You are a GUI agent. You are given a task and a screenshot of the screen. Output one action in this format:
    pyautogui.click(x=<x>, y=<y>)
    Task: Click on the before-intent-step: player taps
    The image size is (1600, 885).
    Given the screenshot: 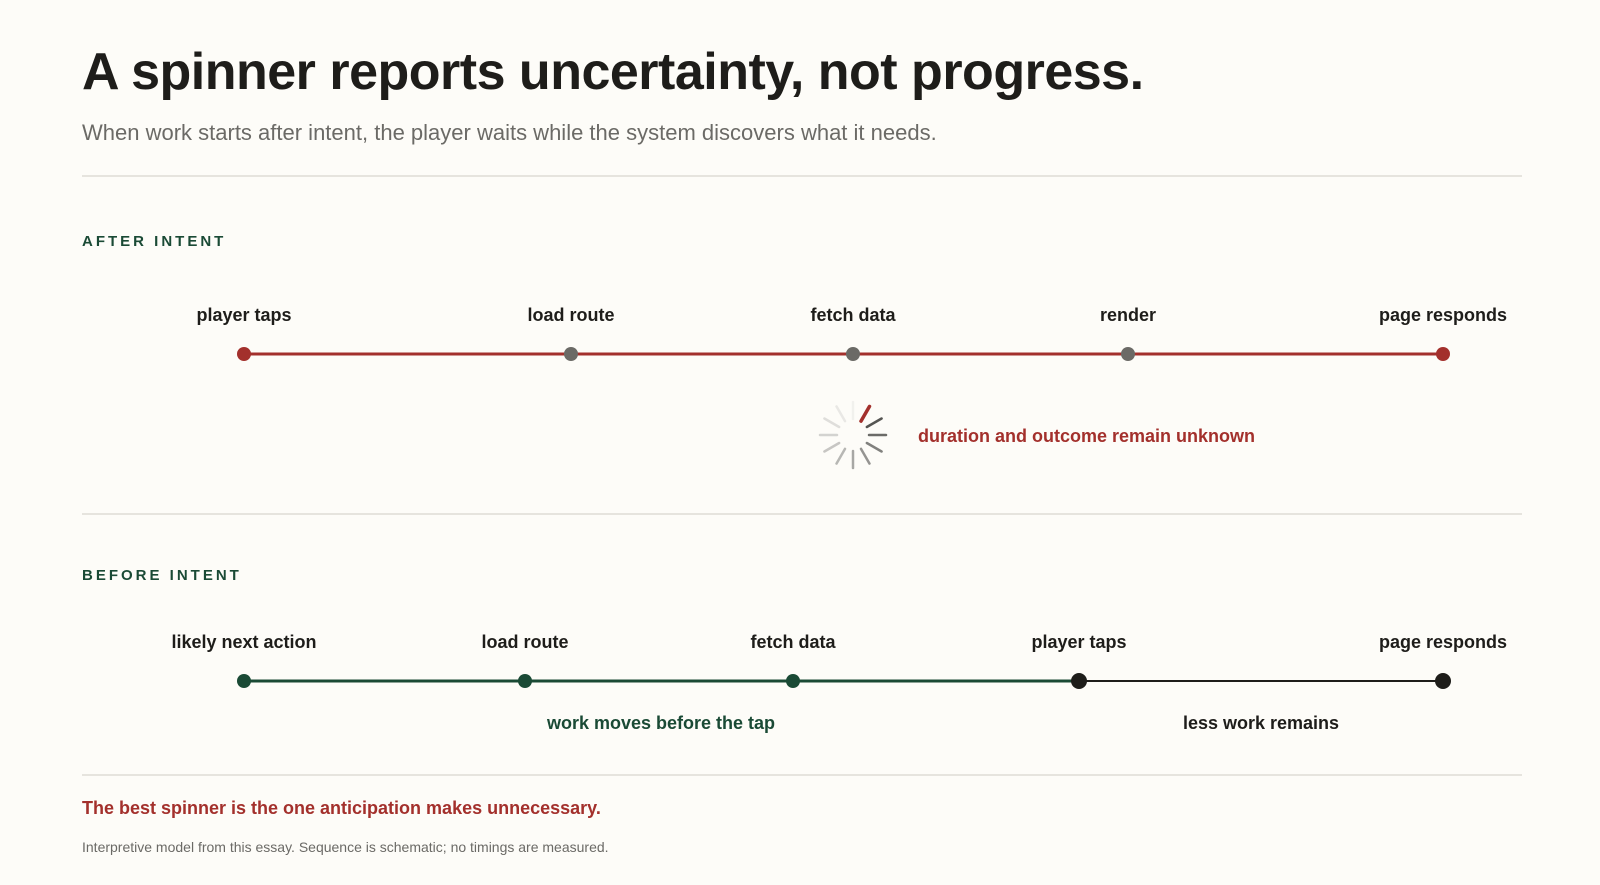 What is the action you would take?
    pyautogui.click(x=1079, y=660)
    